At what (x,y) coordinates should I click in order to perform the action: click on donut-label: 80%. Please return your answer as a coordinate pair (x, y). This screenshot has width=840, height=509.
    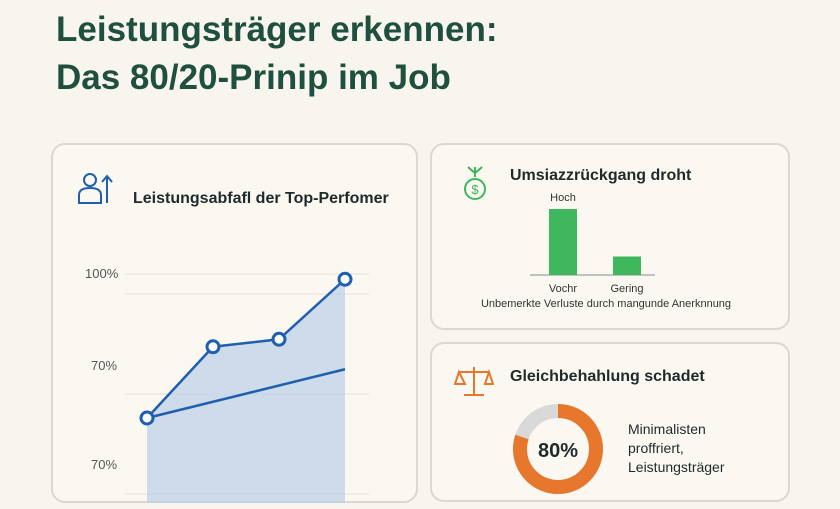
    Looking at the image, I should click on (558, 451).